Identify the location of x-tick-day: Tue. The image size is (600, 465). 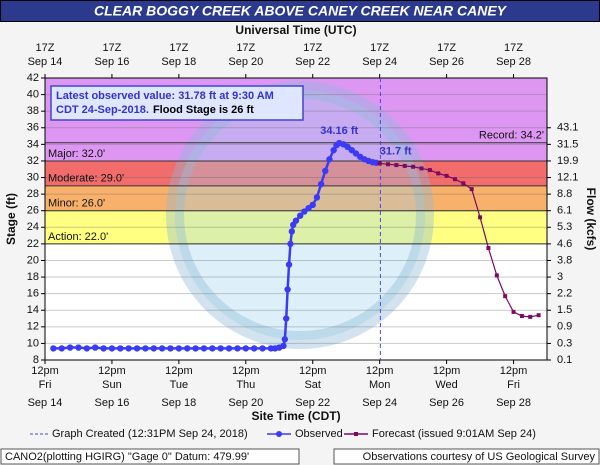
(179, 385).